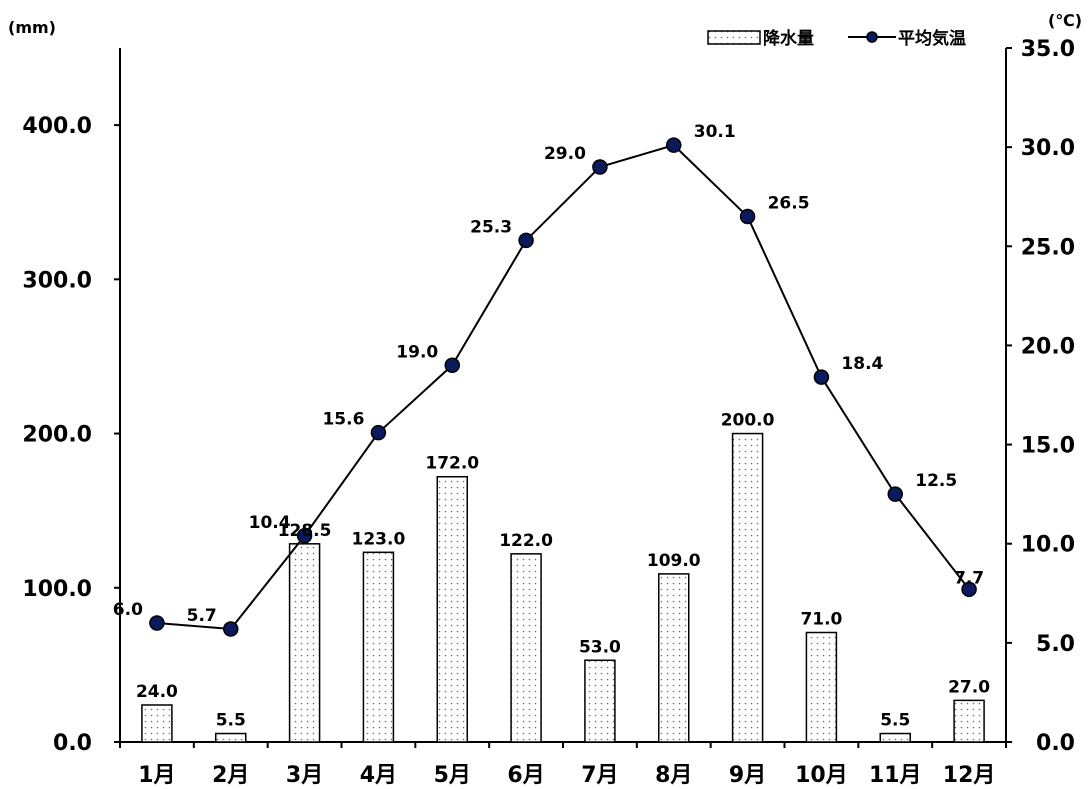  Describe the element at coordinates (417, 352) in the screenshot. I see `temperature-label-4: 19.0` at that location.